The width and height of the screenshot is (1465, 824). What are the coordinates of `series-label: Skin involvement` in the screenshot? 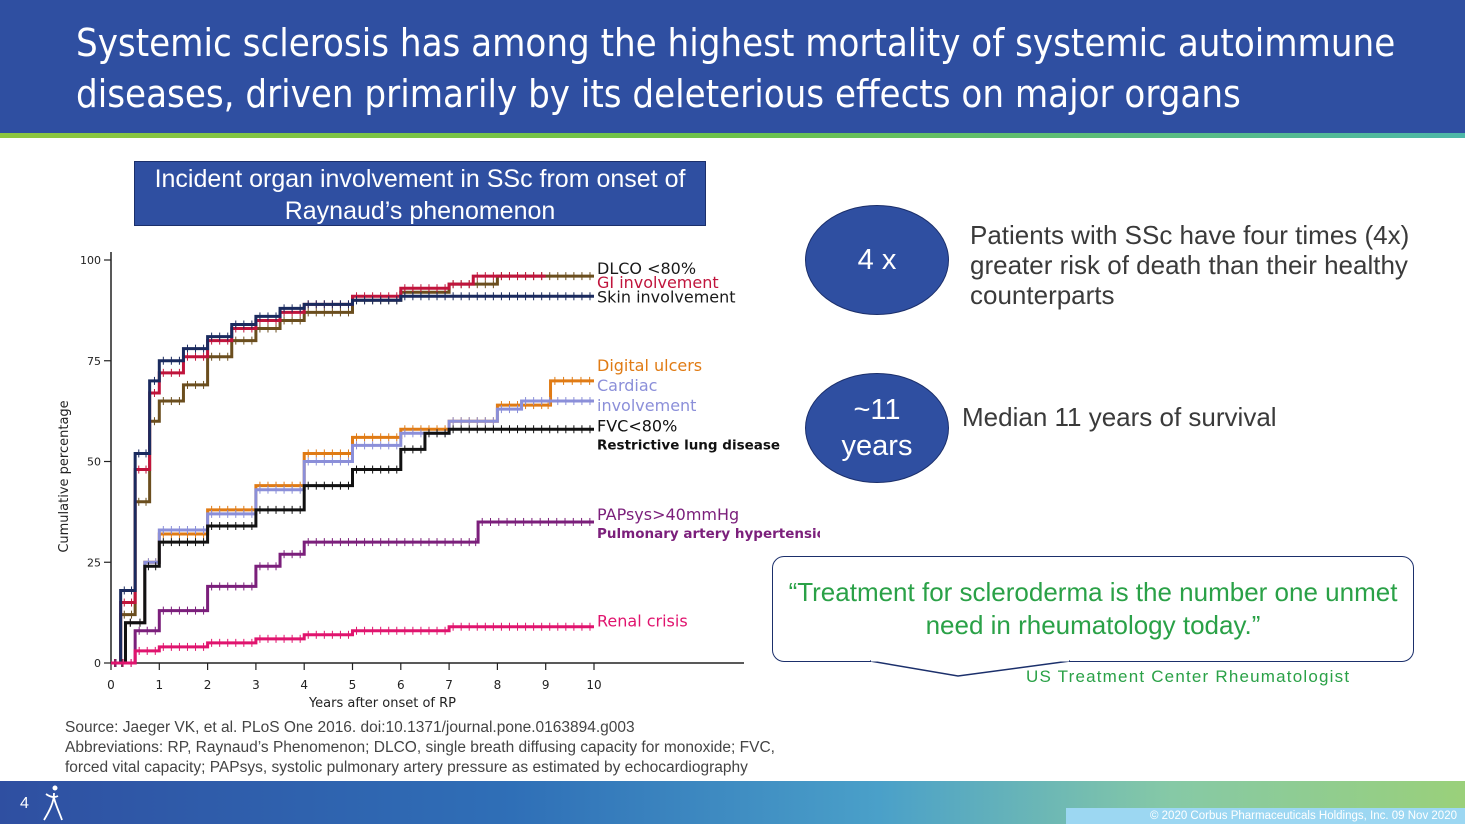 It's located at (666, 296).